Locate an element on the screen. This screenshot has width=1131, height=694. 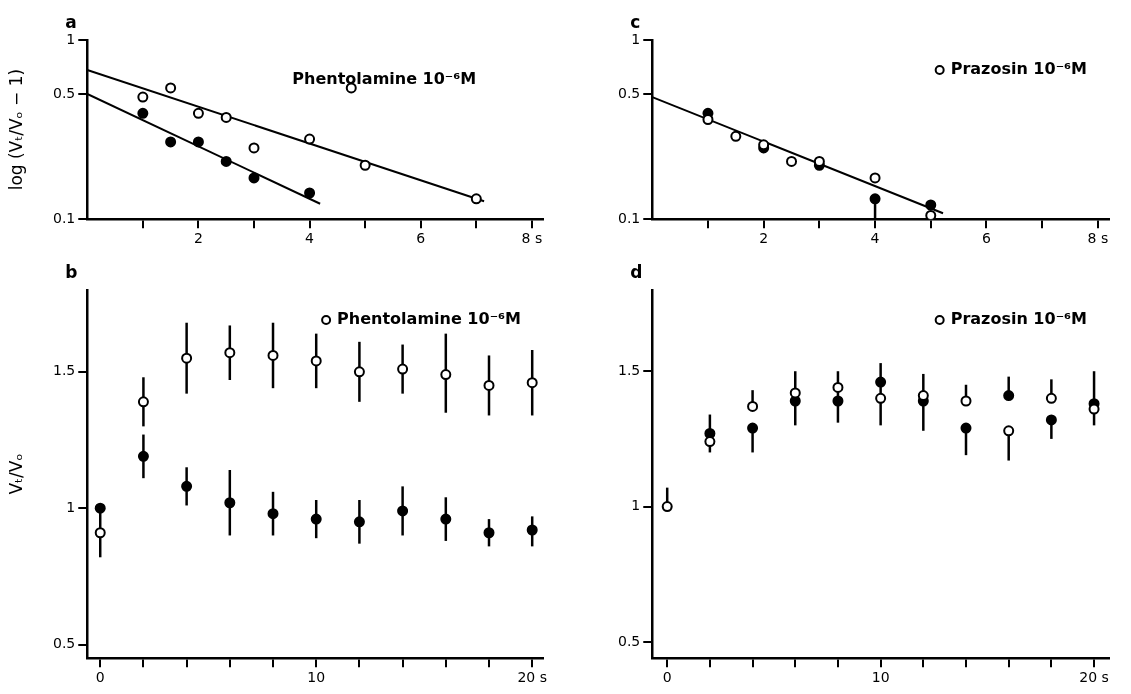
annotation: Phentolamine 10⁻⁶M is located at coordinates (384, 79).